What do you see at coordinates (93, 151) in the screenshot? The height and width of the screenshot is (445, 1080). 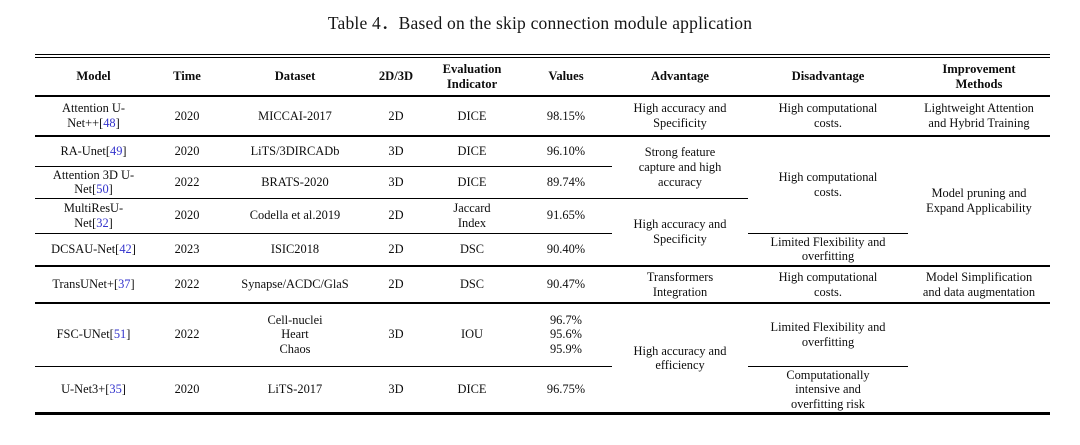 I see `cell-model: RA-Unet[49]` at bounding box center [93, 151].